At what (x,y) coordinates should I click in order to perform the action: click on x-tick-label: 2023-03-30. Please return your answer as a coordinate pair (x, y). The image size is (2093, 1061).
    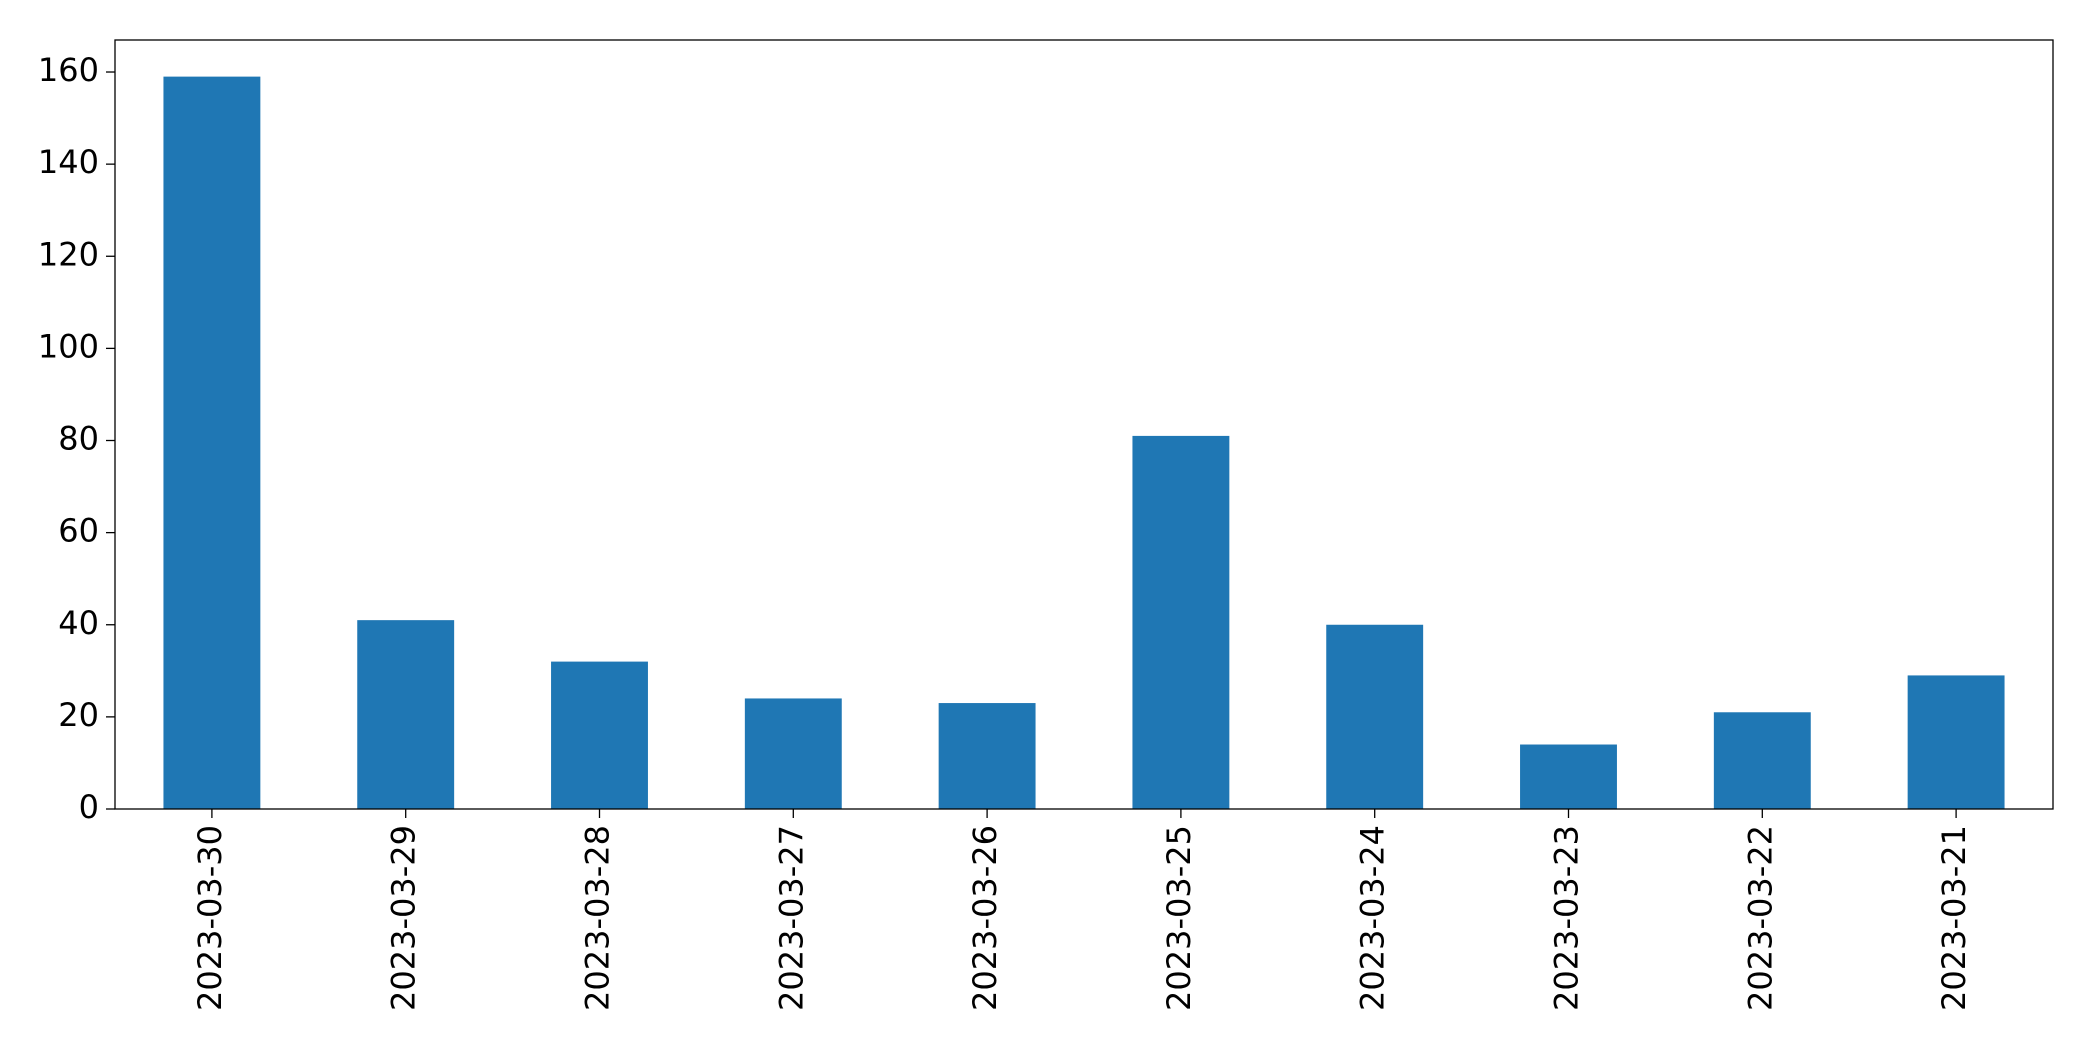
    Looking at the image, I should click on (210, 918).